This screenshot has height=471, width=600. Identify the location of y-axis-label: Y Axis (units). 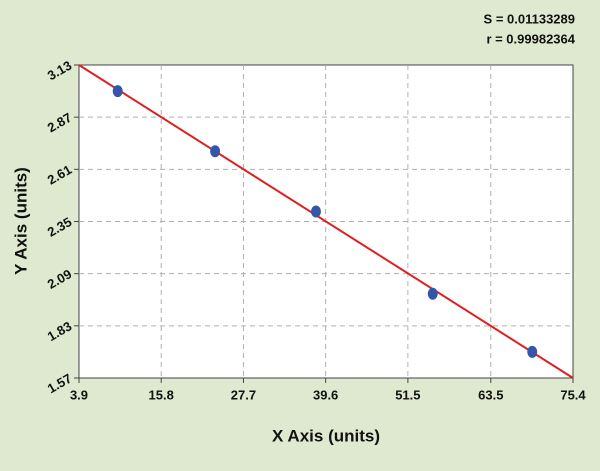
(20, 221).